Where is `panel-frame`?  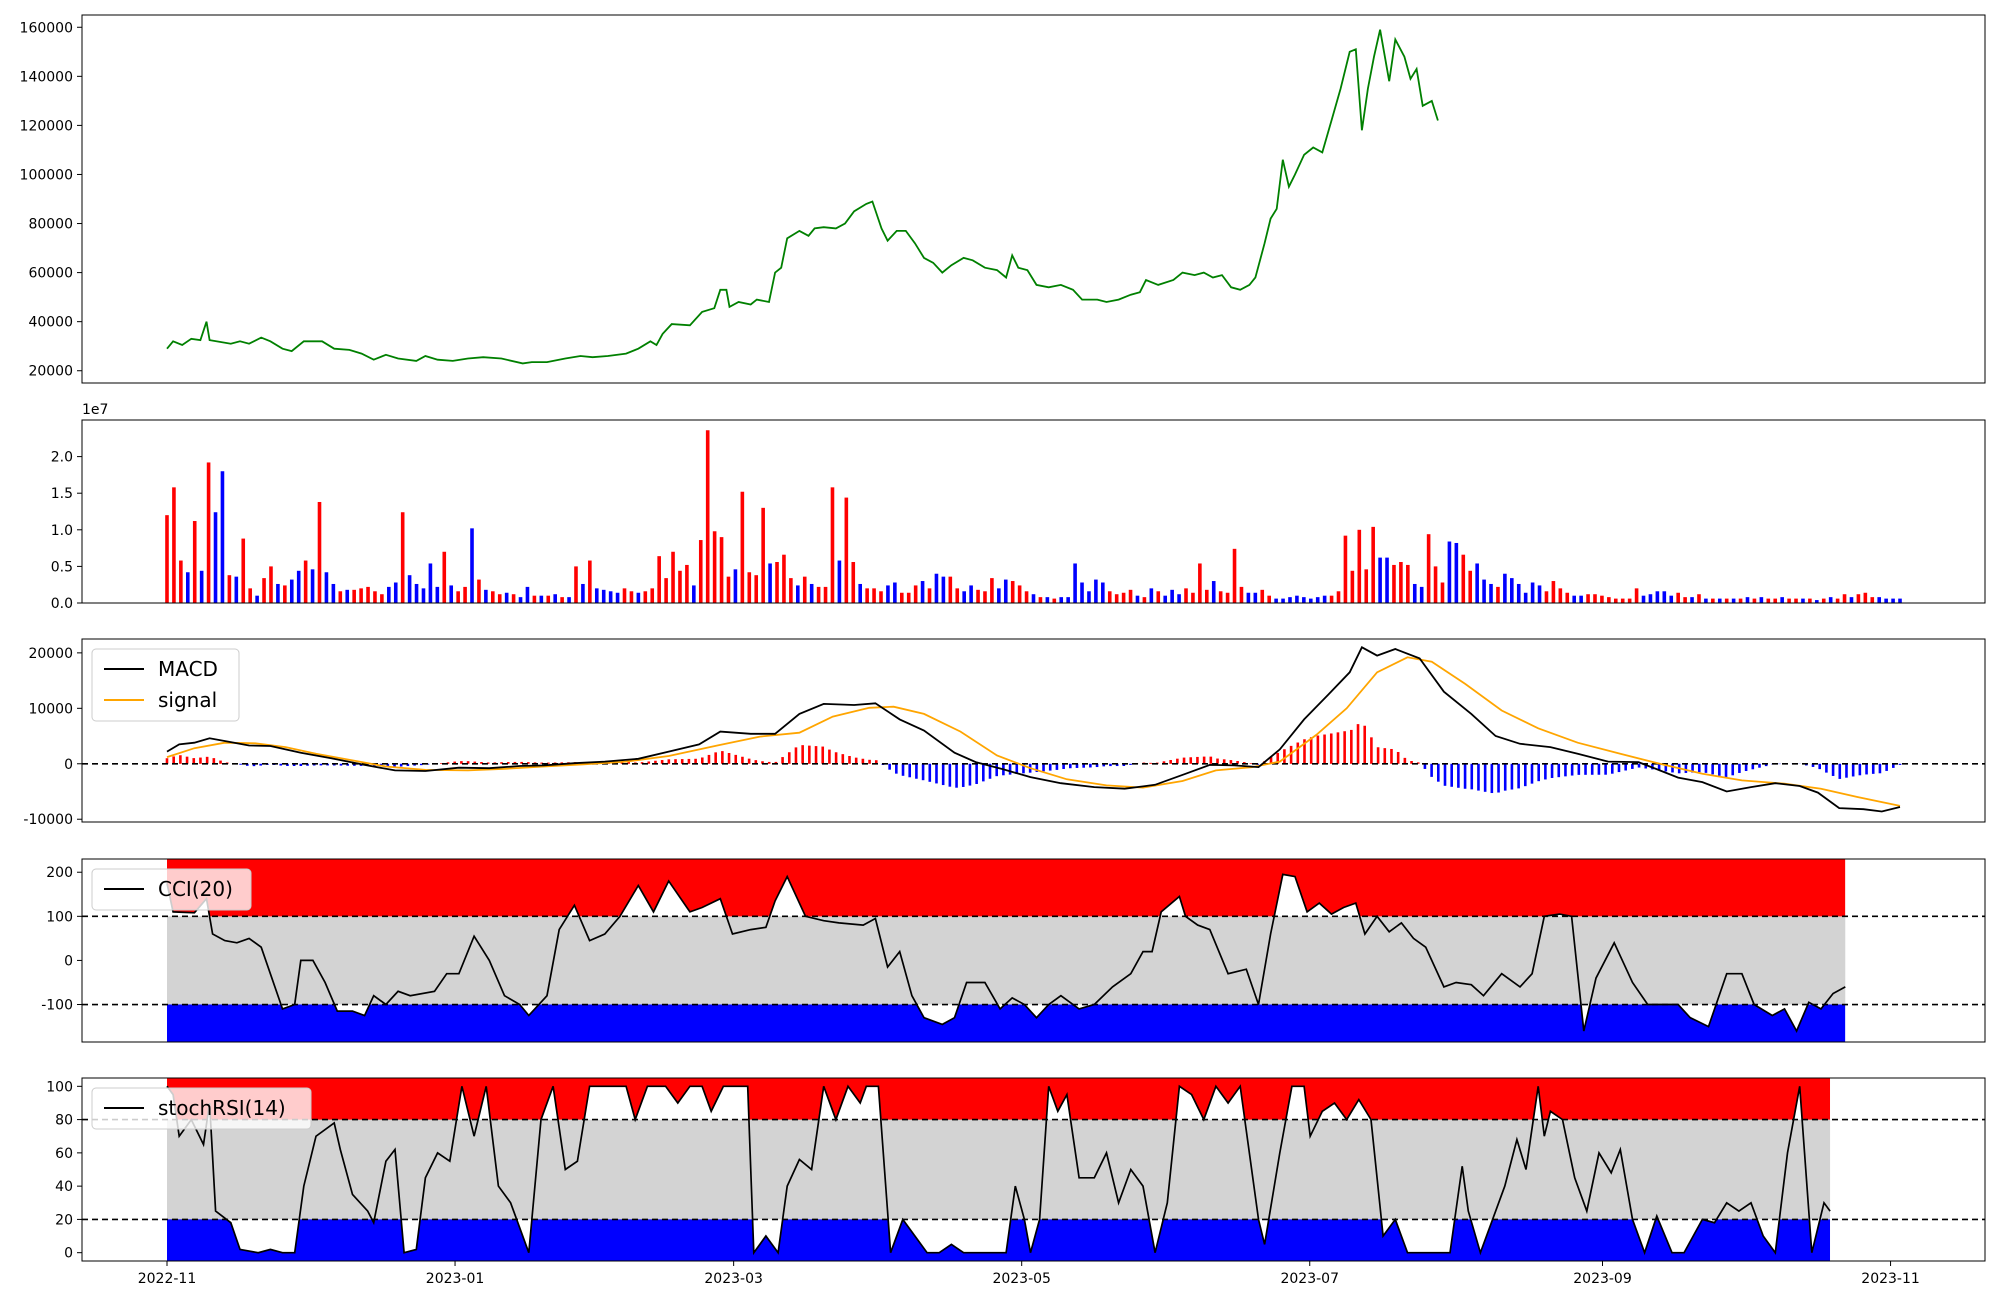
panel-frame is located at coordinates (1033, 1169).